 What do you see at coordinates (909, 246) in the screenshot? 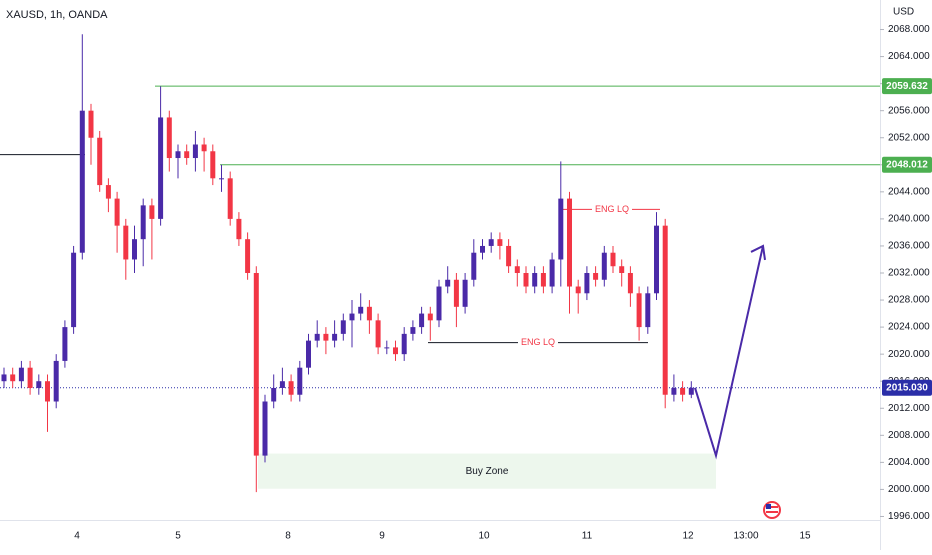
I see `y-tick-label: 2036.000` at bounding box center [909, 246].